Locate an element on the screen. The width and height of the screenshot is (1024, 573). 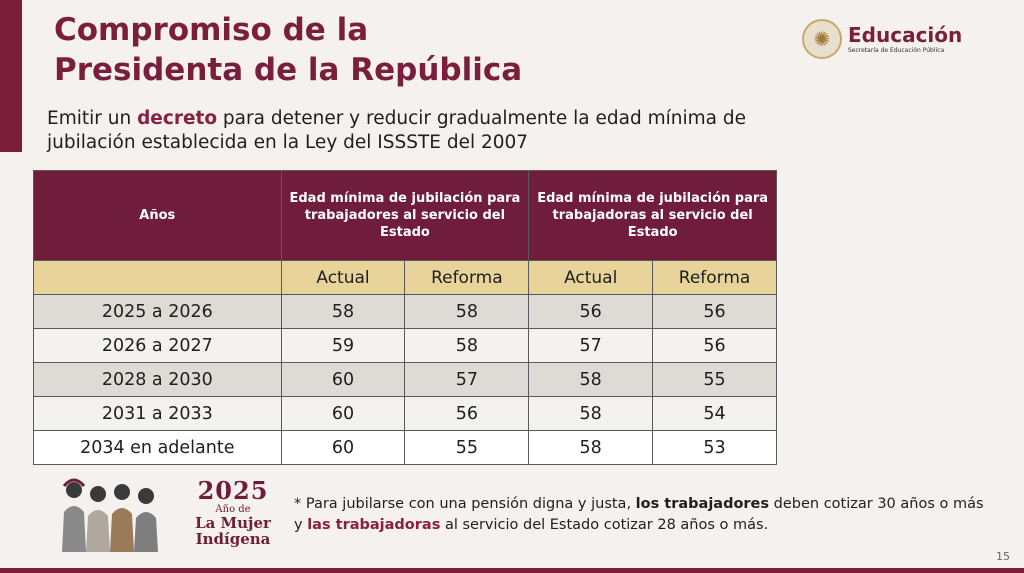
indigenous-women-illustration is located at coordinates (110, 515).